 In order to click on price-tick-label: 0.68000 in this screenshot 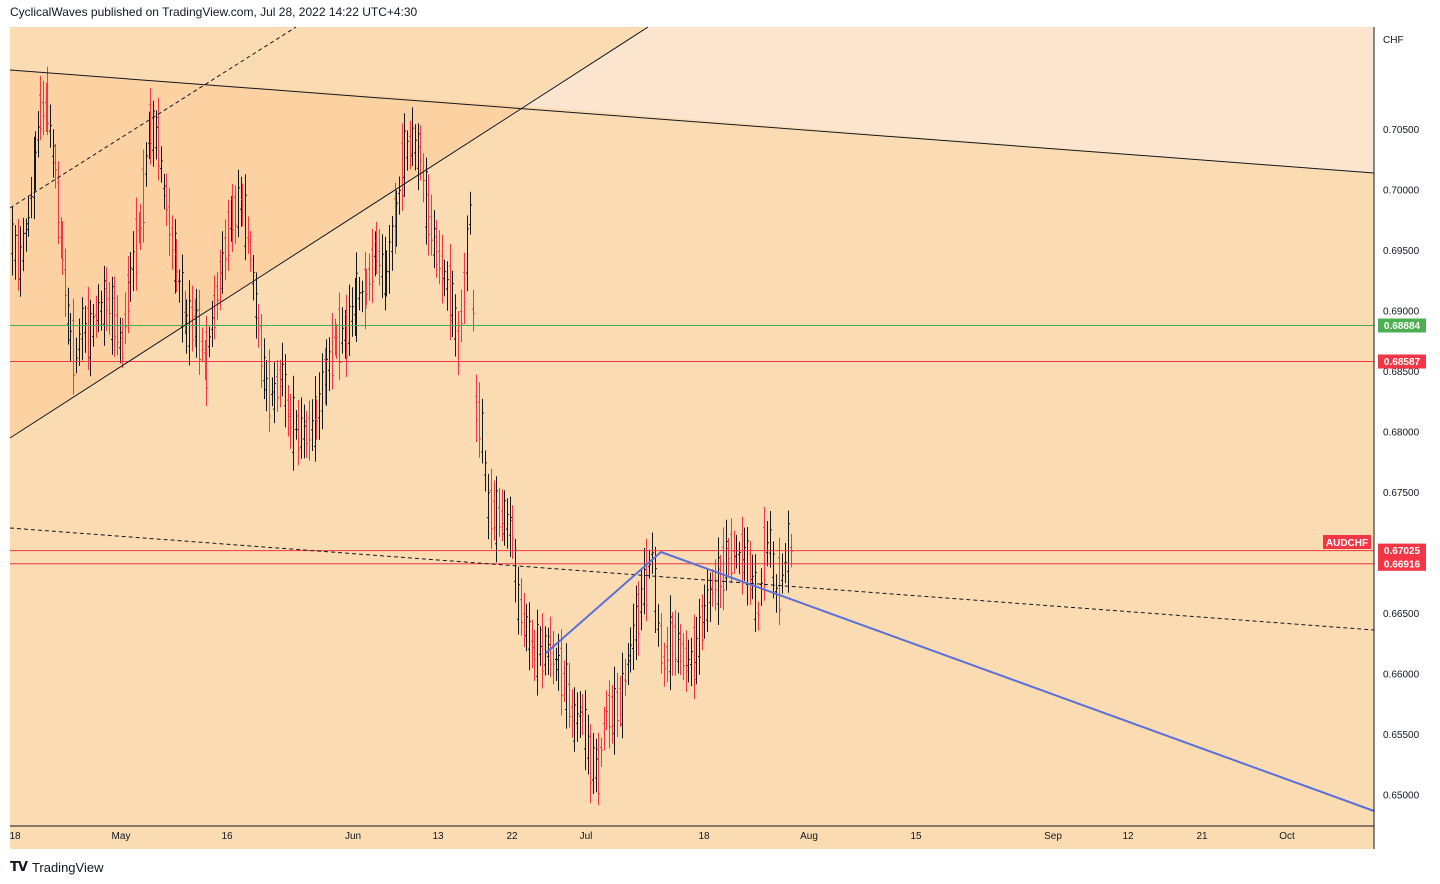, I will do `click(1401, 433)`.